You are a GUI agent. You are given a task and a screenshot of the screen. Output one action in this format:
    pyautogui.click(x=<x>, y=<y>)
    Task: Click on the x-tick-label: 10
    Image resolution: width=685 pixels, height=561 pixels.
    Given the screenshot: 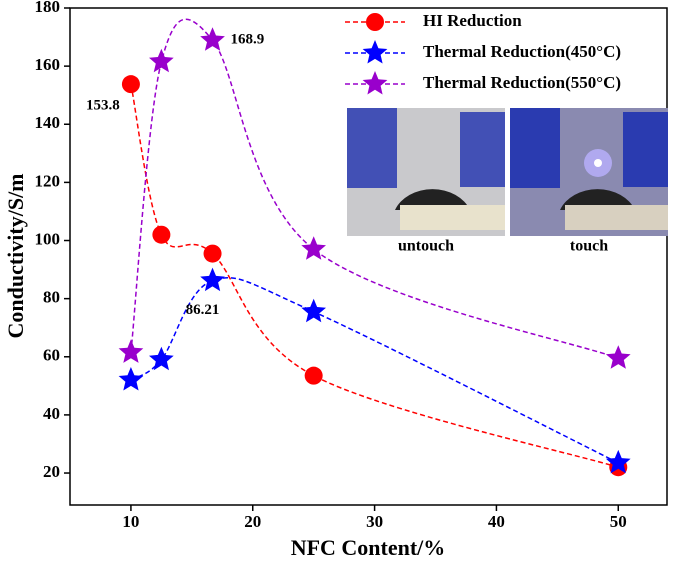 What is the action you would take?
    pyautogui.click(x=130, y=521)
    